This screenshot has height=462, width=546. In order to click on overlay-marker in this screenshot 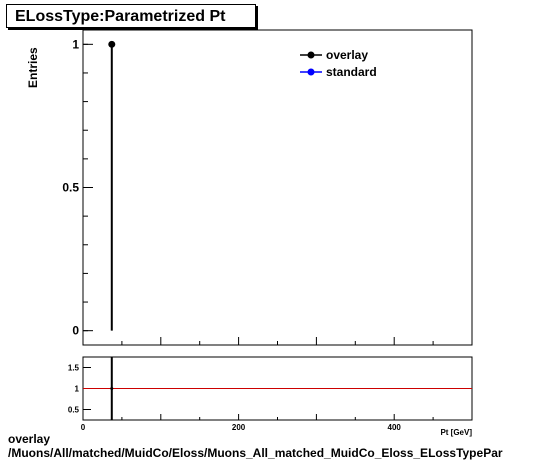, I will do `click(112, 44)`.